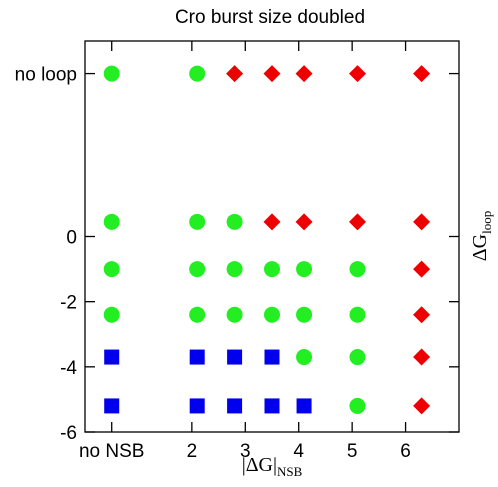  What do you see at coordinates (68, 433) in the screenshot?
I see `y-tick-label: -6` at bounding box center [68, 433].